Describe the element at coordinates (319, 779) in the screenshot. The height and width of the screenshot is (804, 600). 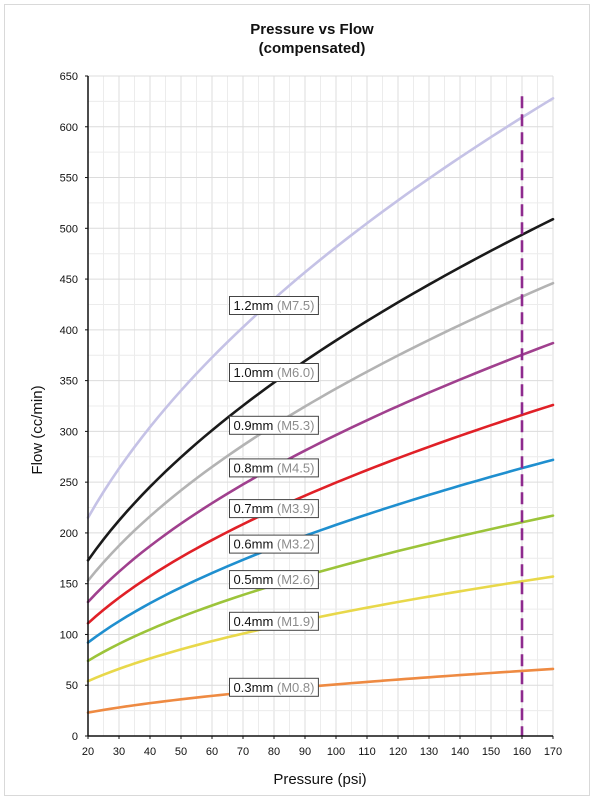
I see `x-axis-label: Pressure (psi)` at that location.